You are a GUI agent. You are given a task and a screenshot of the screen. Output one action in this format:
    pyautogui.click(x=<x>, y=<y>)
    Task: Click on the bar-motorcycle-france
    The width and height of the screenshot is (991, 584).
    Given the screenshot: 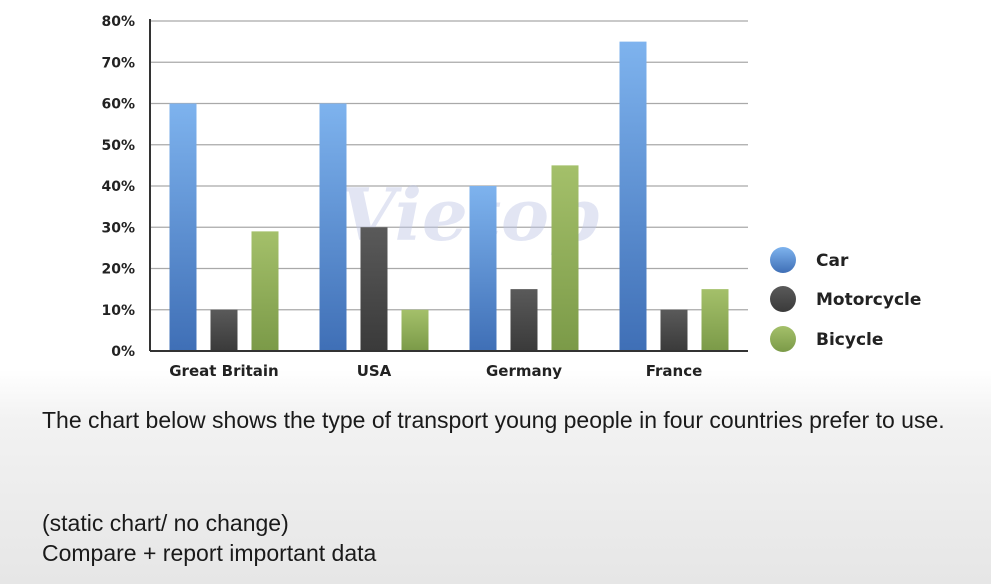 What is the action you would take?
    pyautogui.click(x=674, y=330)
    